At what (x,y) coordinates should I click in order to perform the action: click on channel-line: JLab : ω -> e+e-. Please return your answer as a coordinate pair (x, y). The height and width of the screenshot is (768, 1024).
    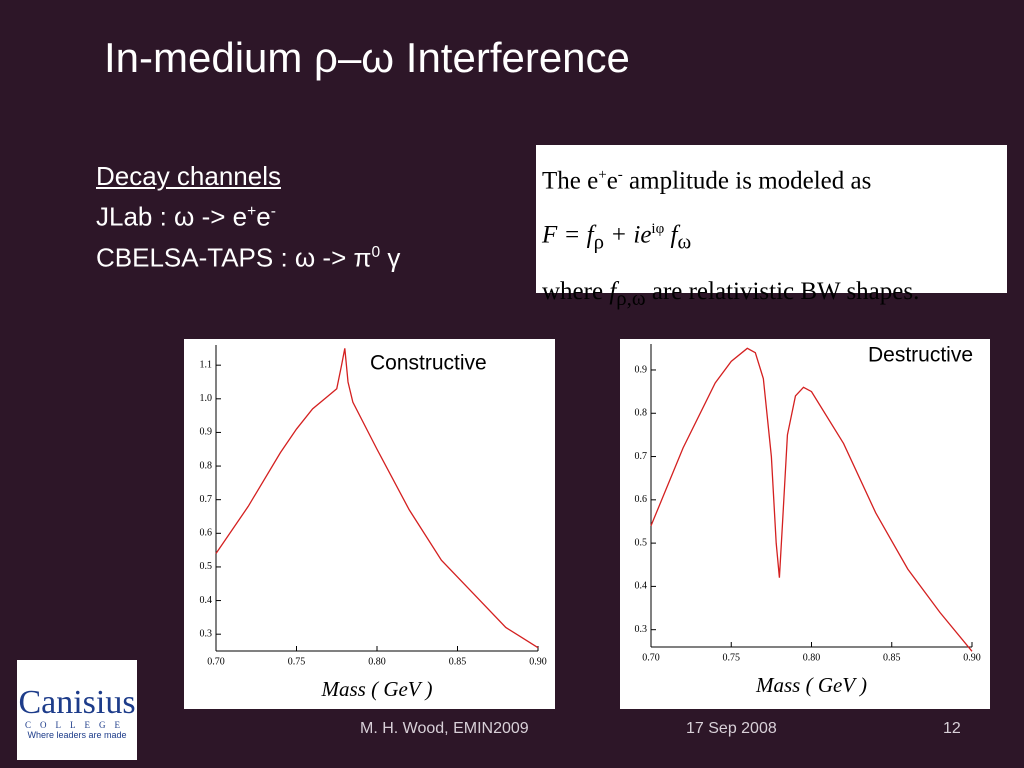
    Looking at the image, I should click on (248, 214).